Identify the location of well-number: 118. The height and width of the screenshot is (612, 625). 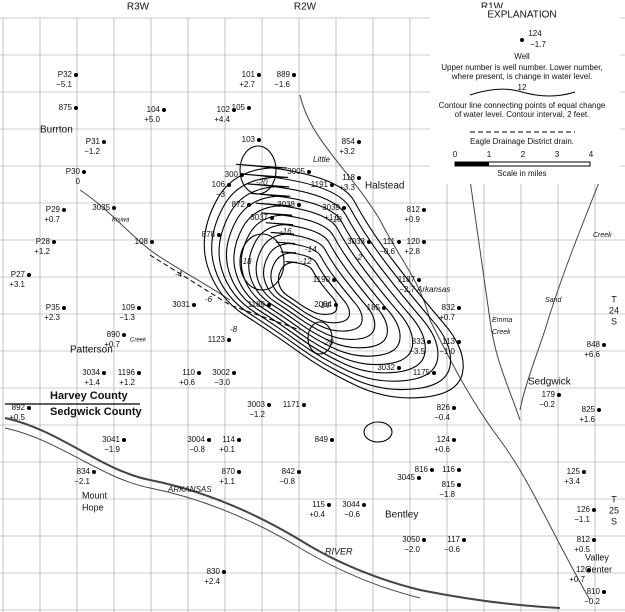
(348, 177).